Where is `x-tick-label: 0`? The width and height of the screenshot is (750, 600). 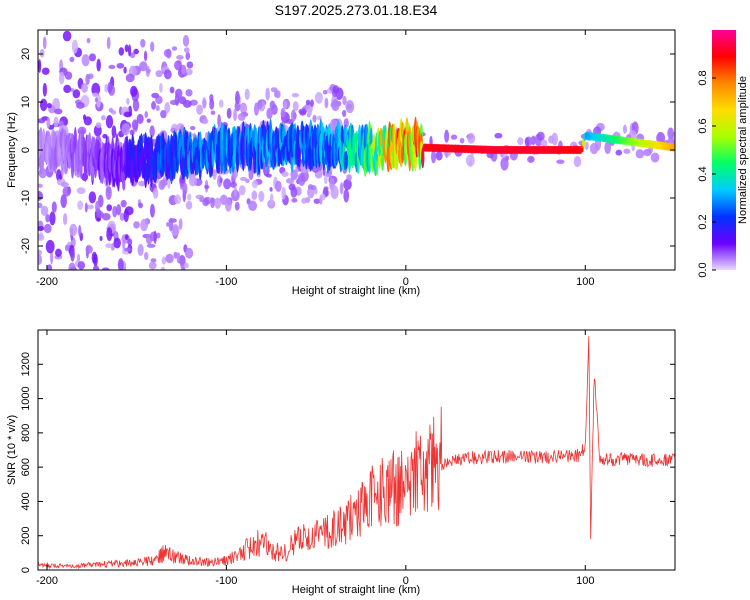
x-tick-label: 0 is located at coordinates (406, 581).